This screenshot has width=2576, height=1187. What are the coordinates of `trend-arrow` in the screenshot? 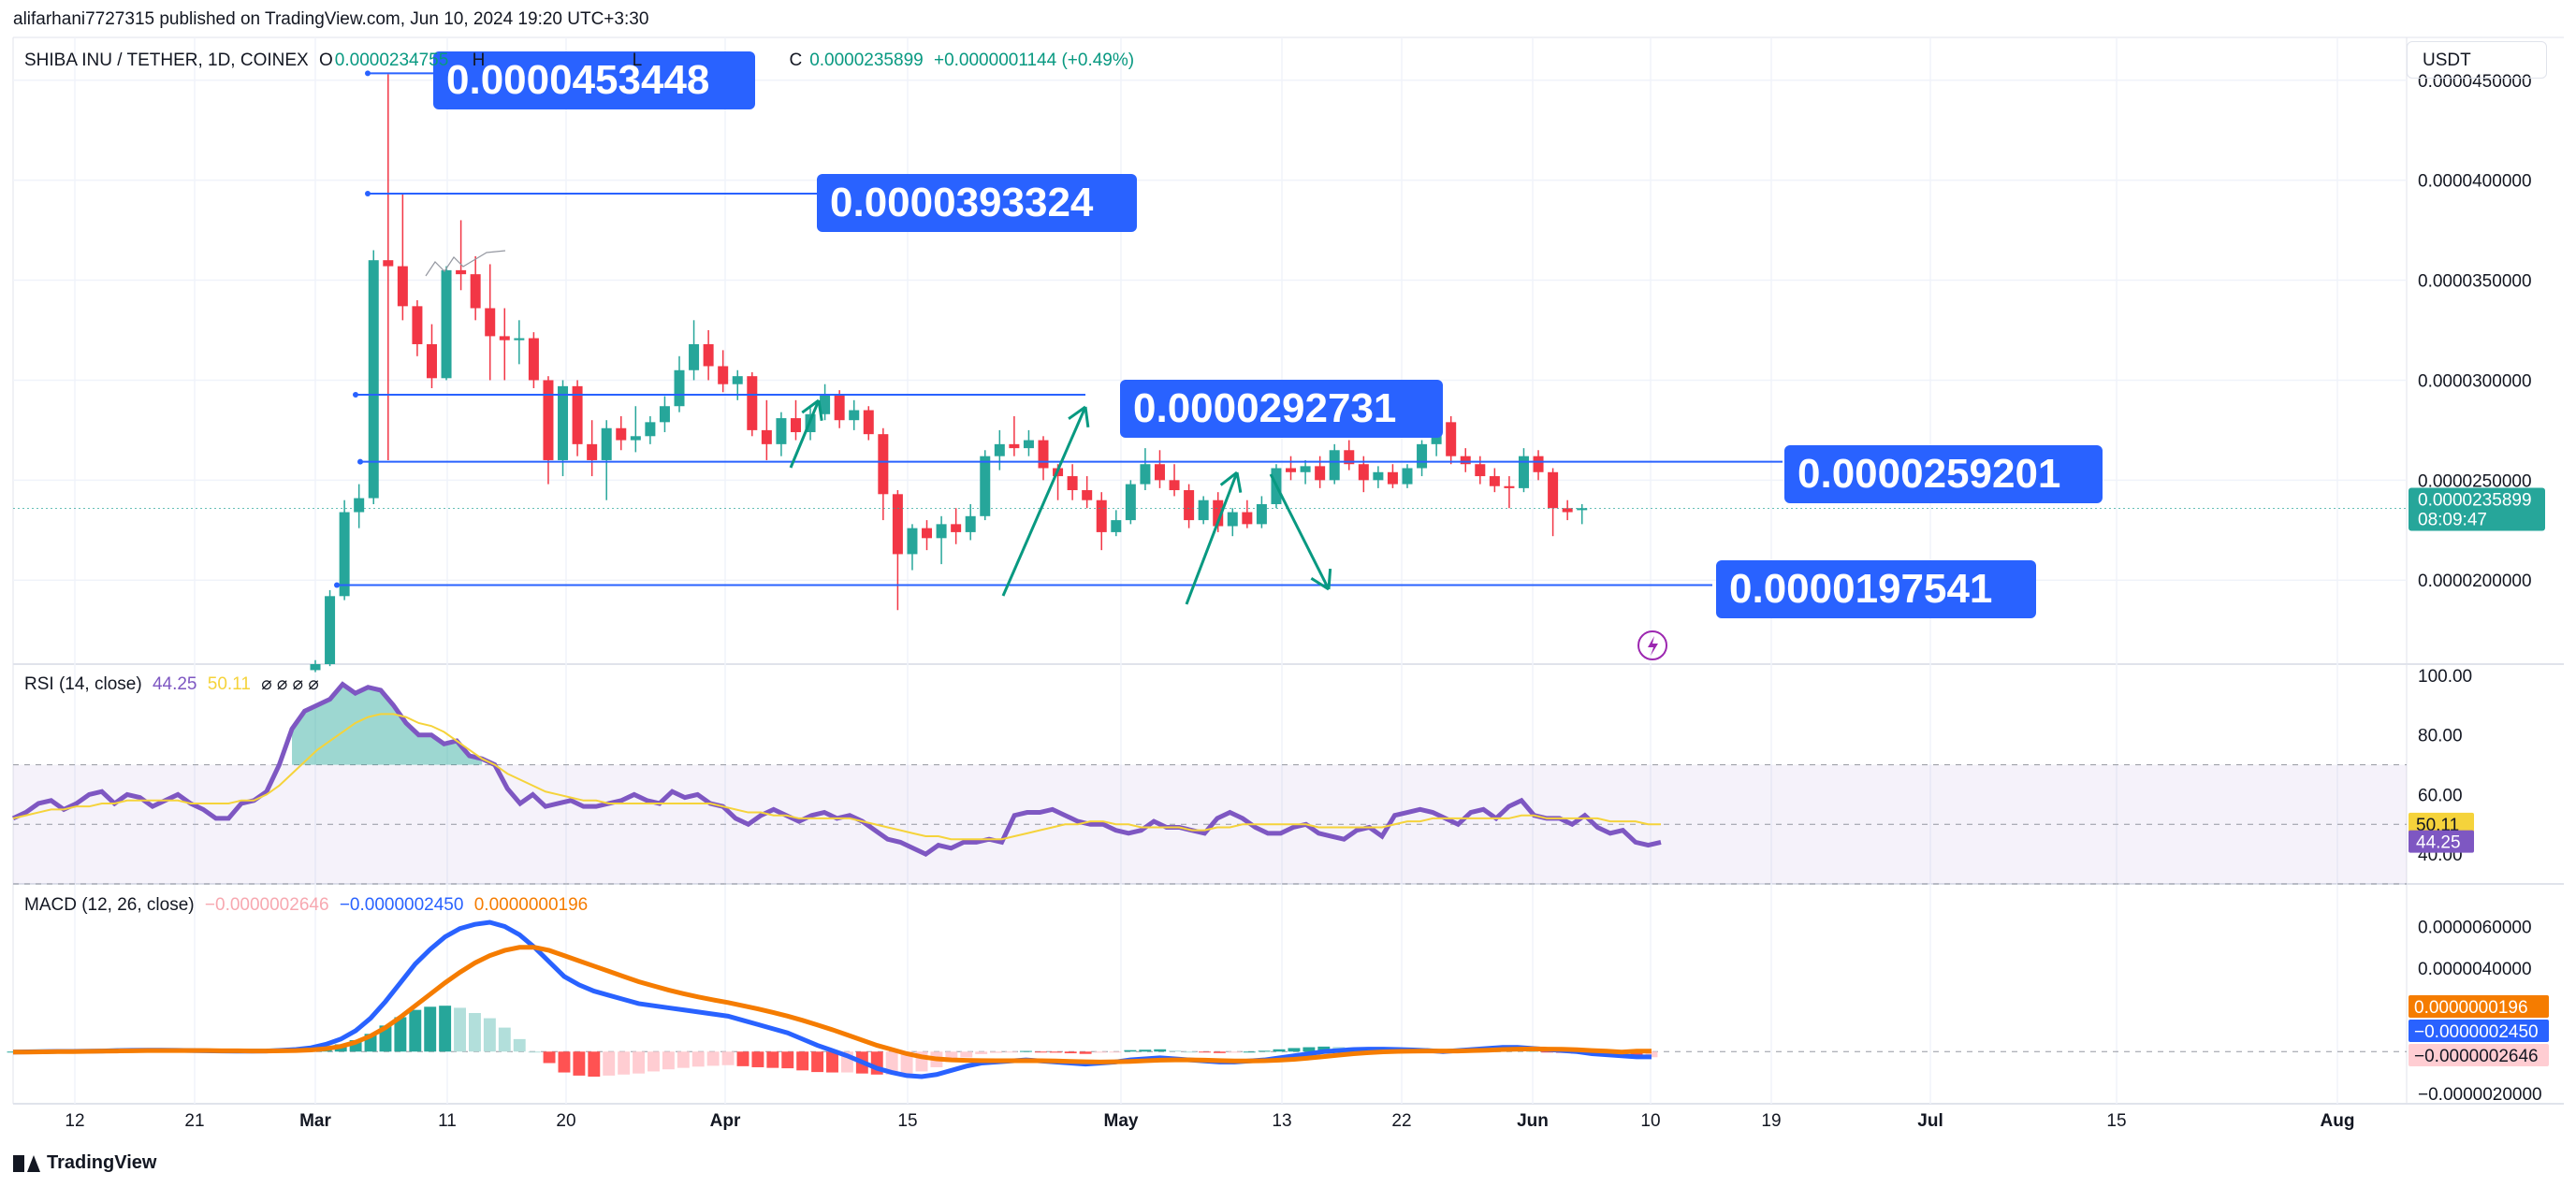 It's located at (1212, 538).